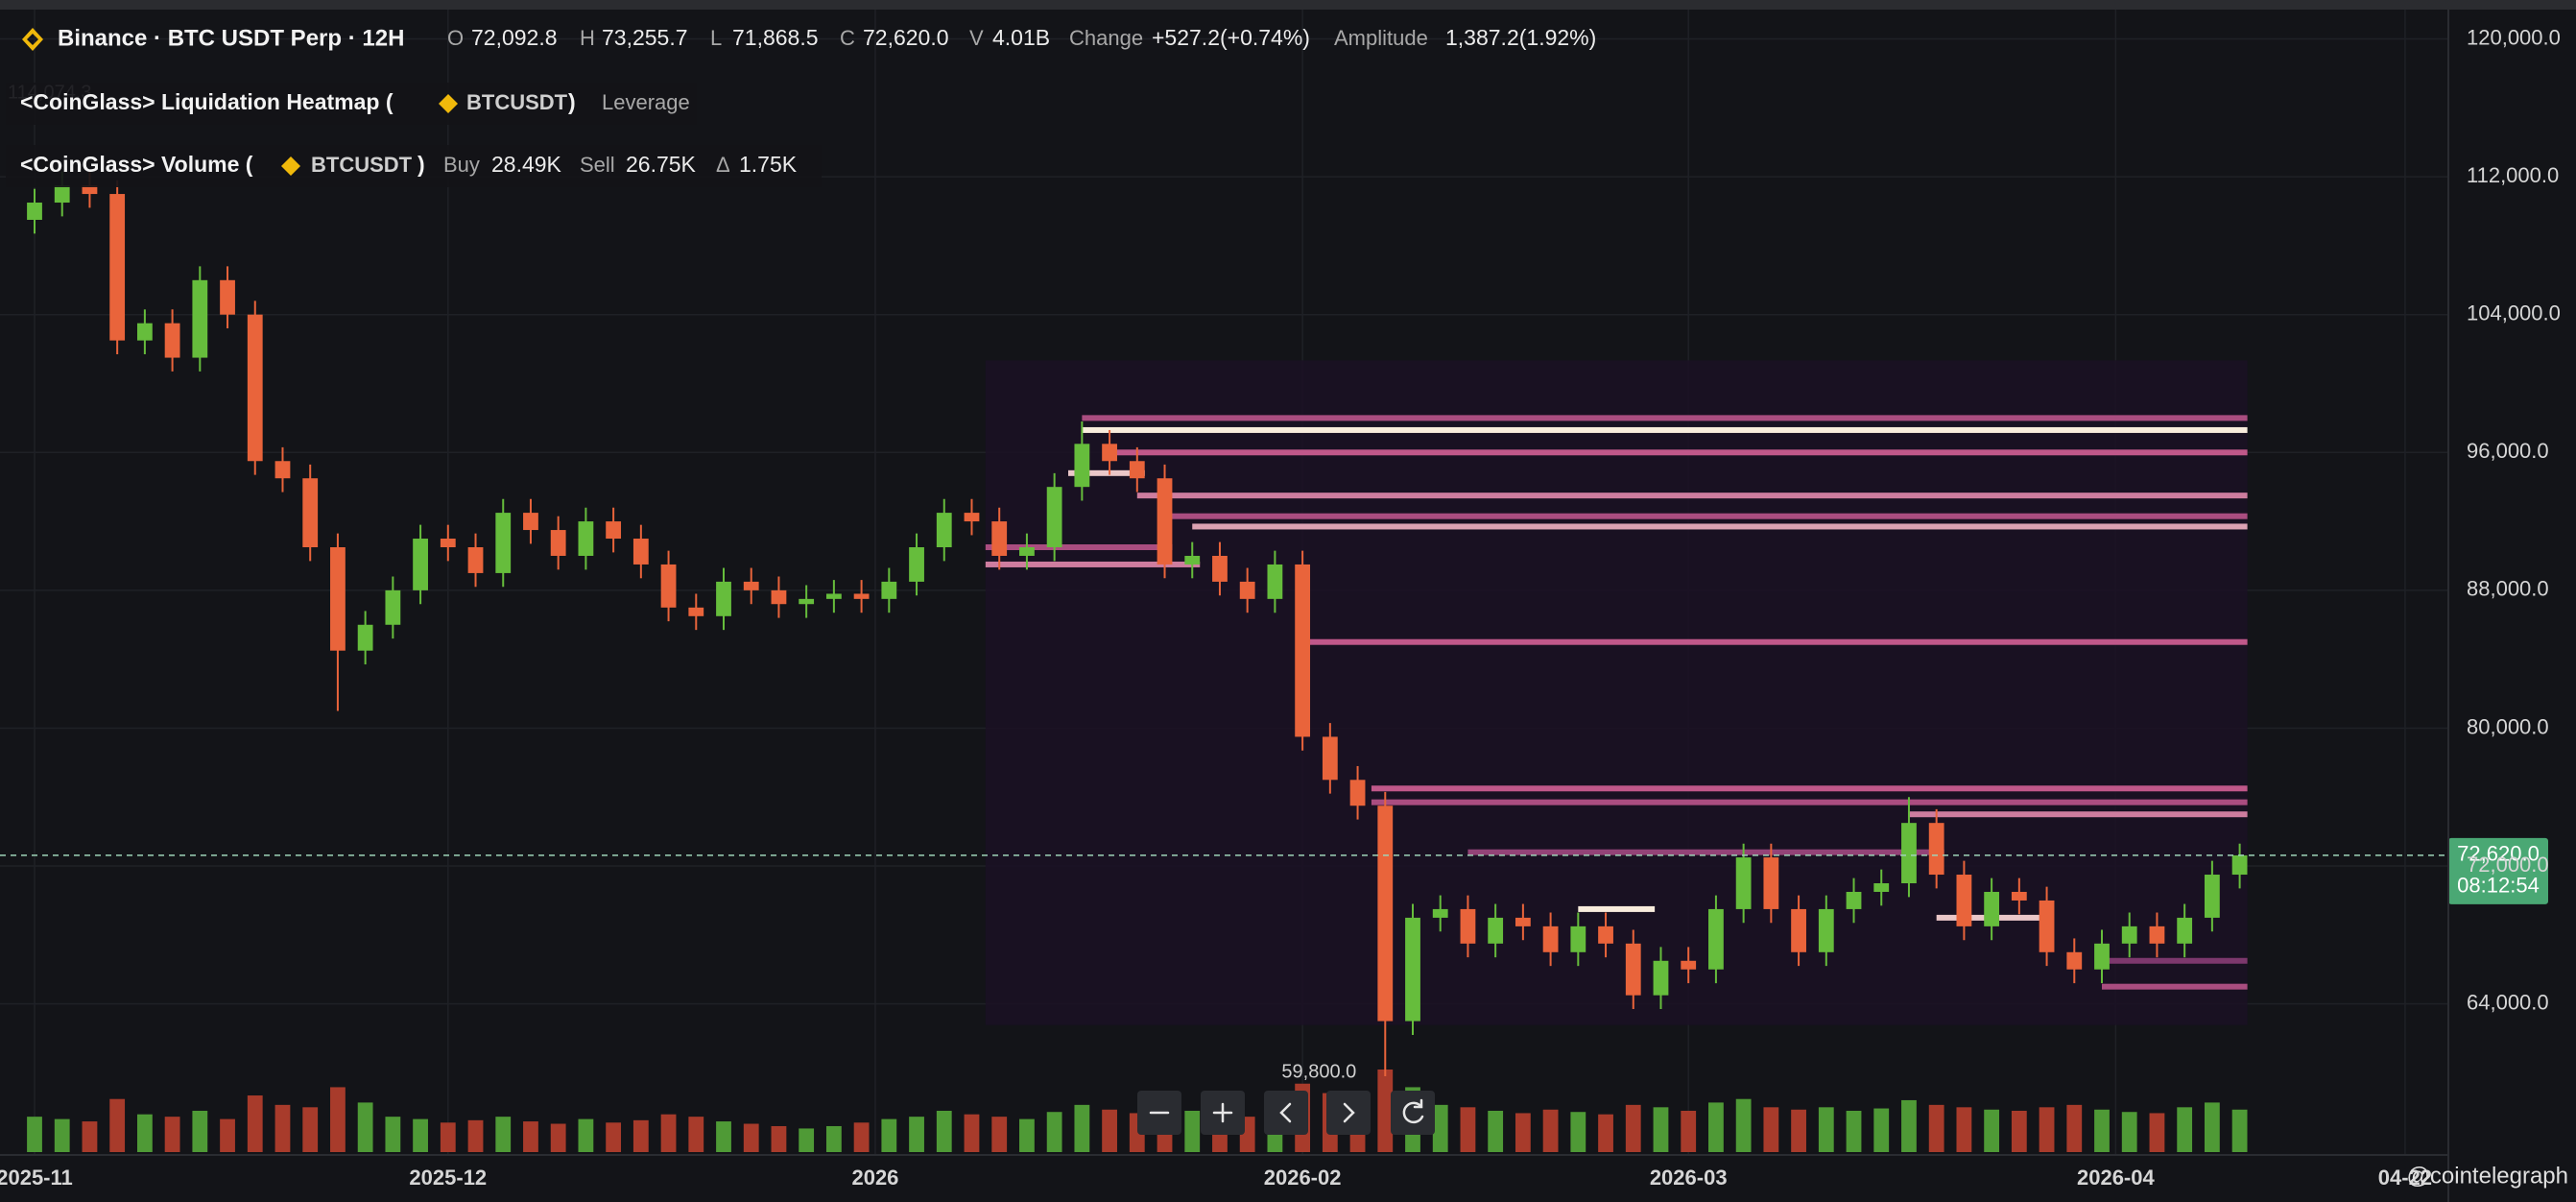  Describe the element at coordinates (1286, 1113) in the screenshot. I see `scroll-left-button` at that location.